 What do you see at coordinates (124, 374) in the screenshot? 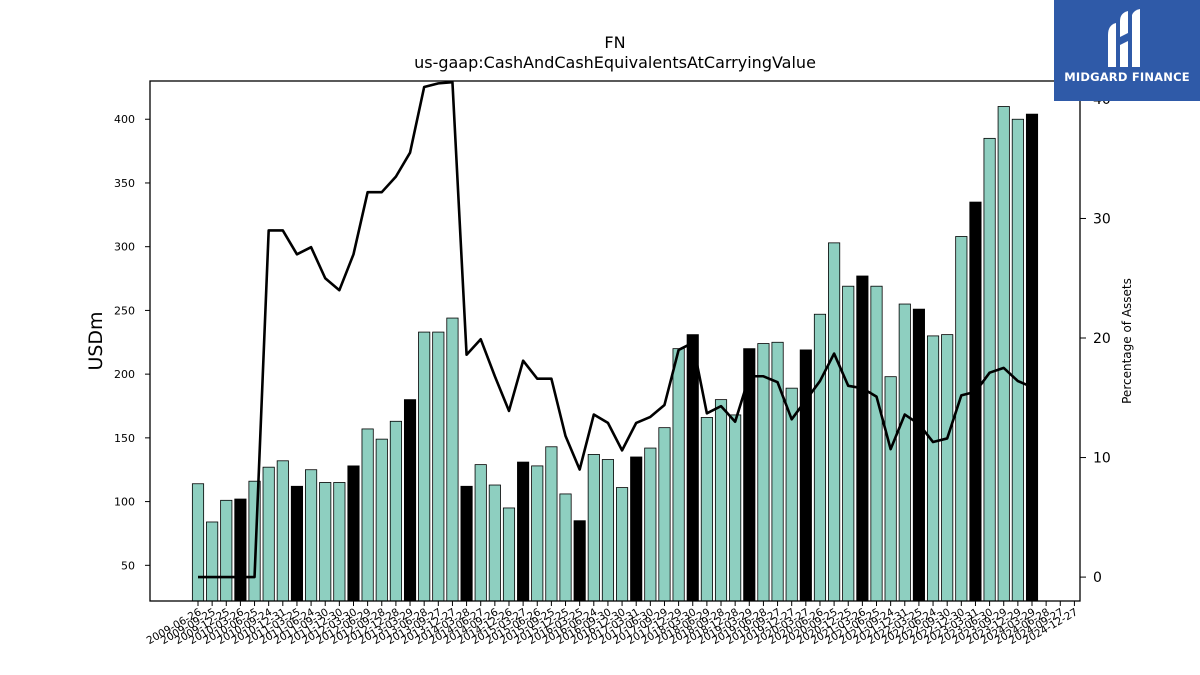
I see `y-tick-label: 200` at bounding box center [124, 374].